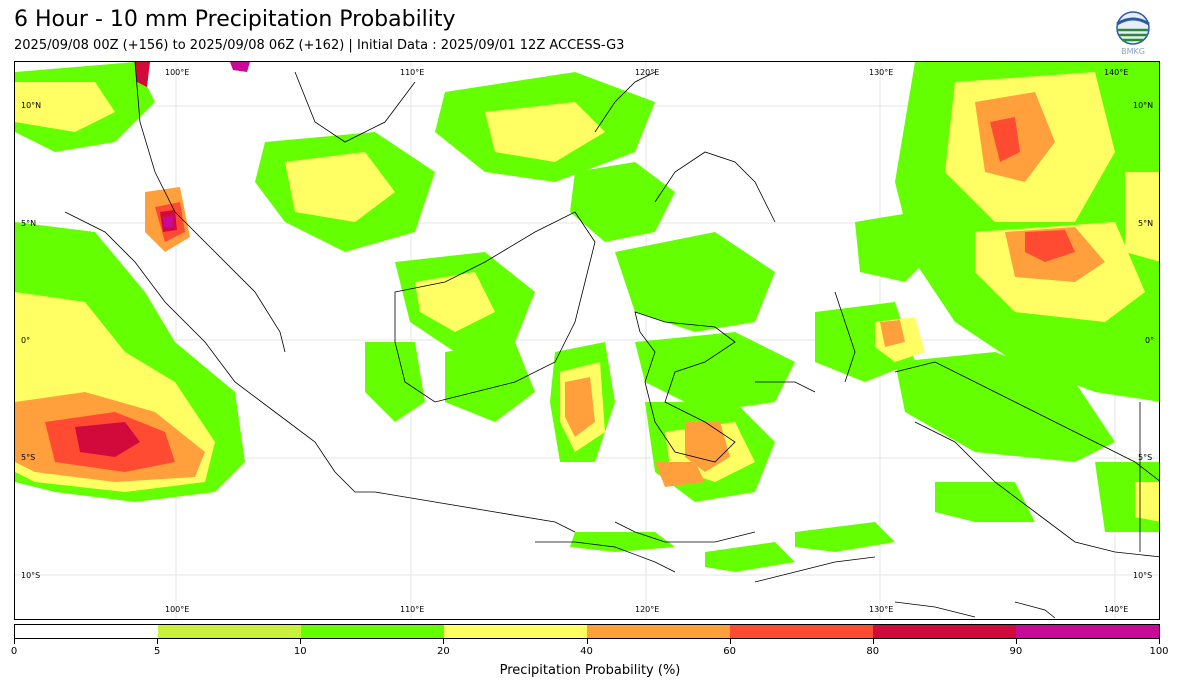  I want to click on lon-label-top-130: 130°E, so click(881, 72).